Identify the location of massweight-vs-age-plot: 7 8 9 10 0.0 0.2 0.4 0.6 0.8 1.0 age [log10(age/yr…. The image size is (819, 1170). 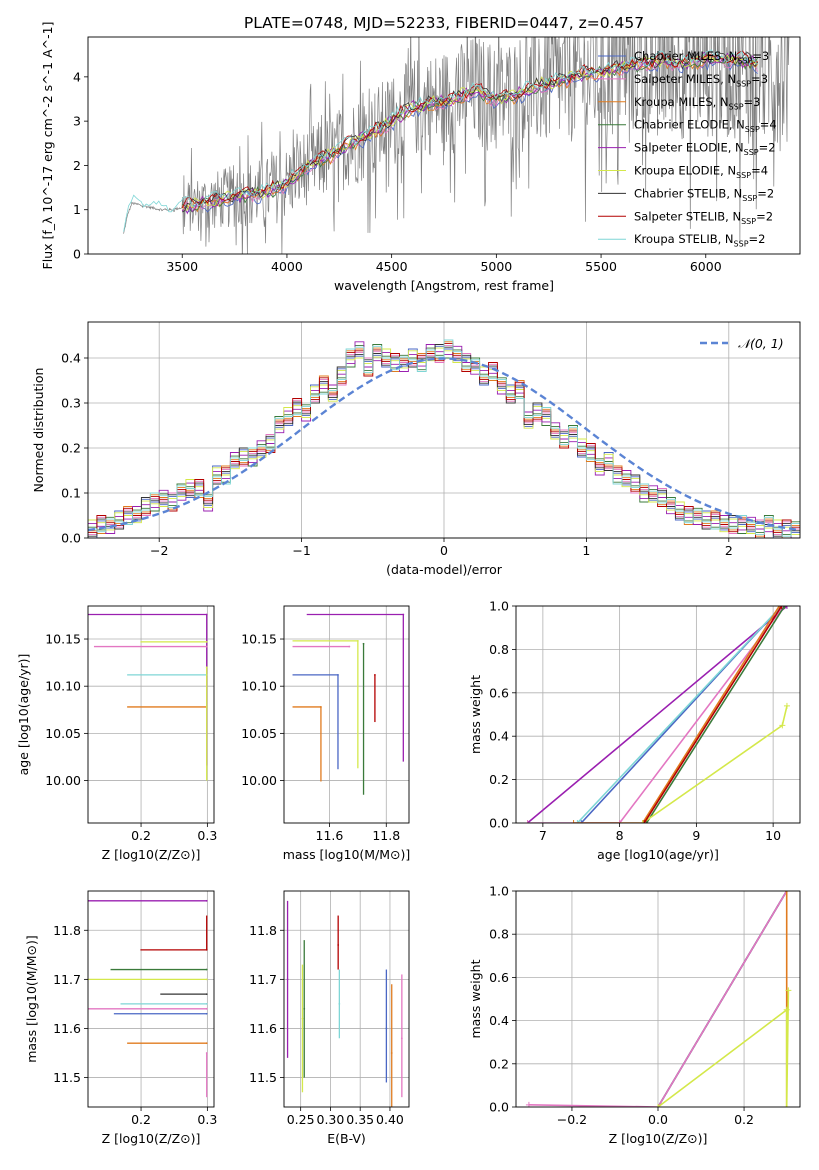
(634, 730).